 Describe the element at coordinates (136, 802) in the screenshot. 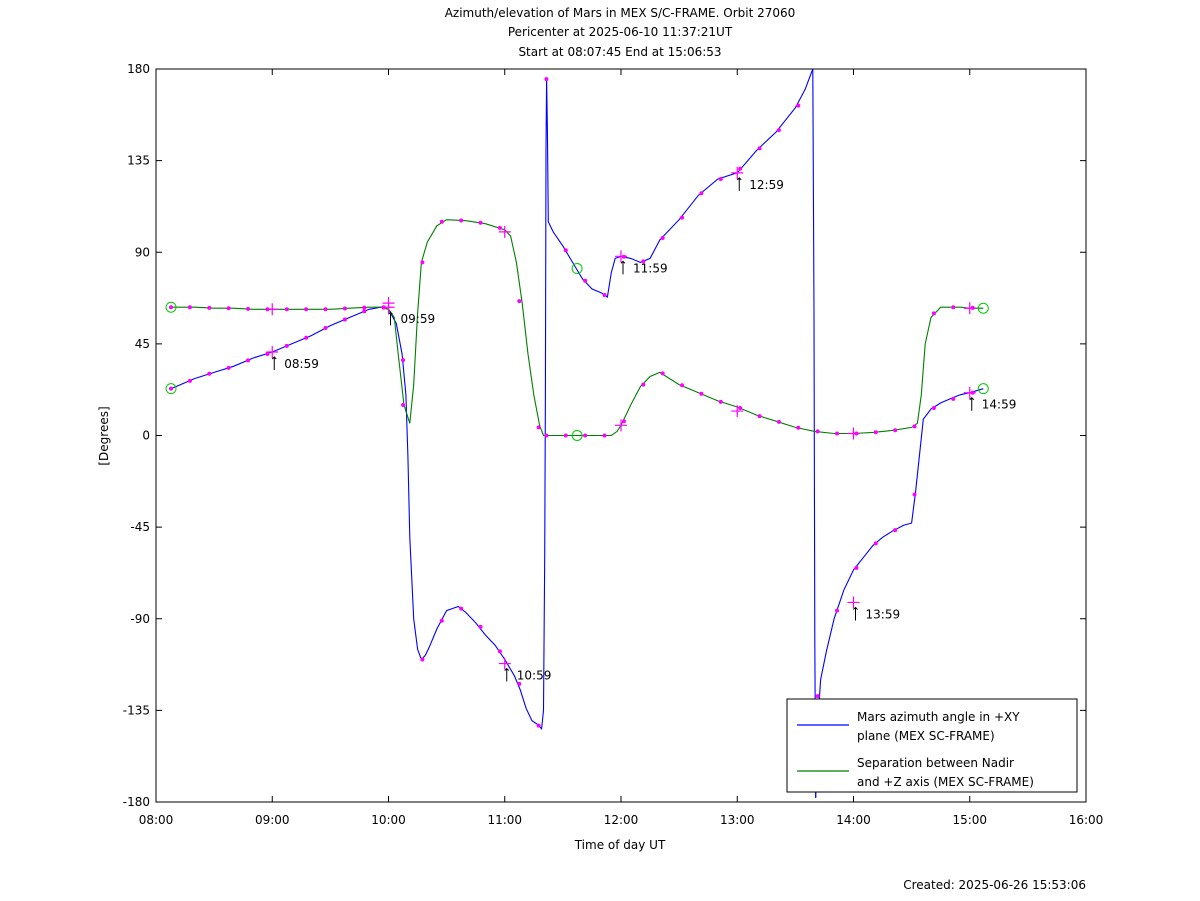

I see `y-tick-label: -180` at that location.